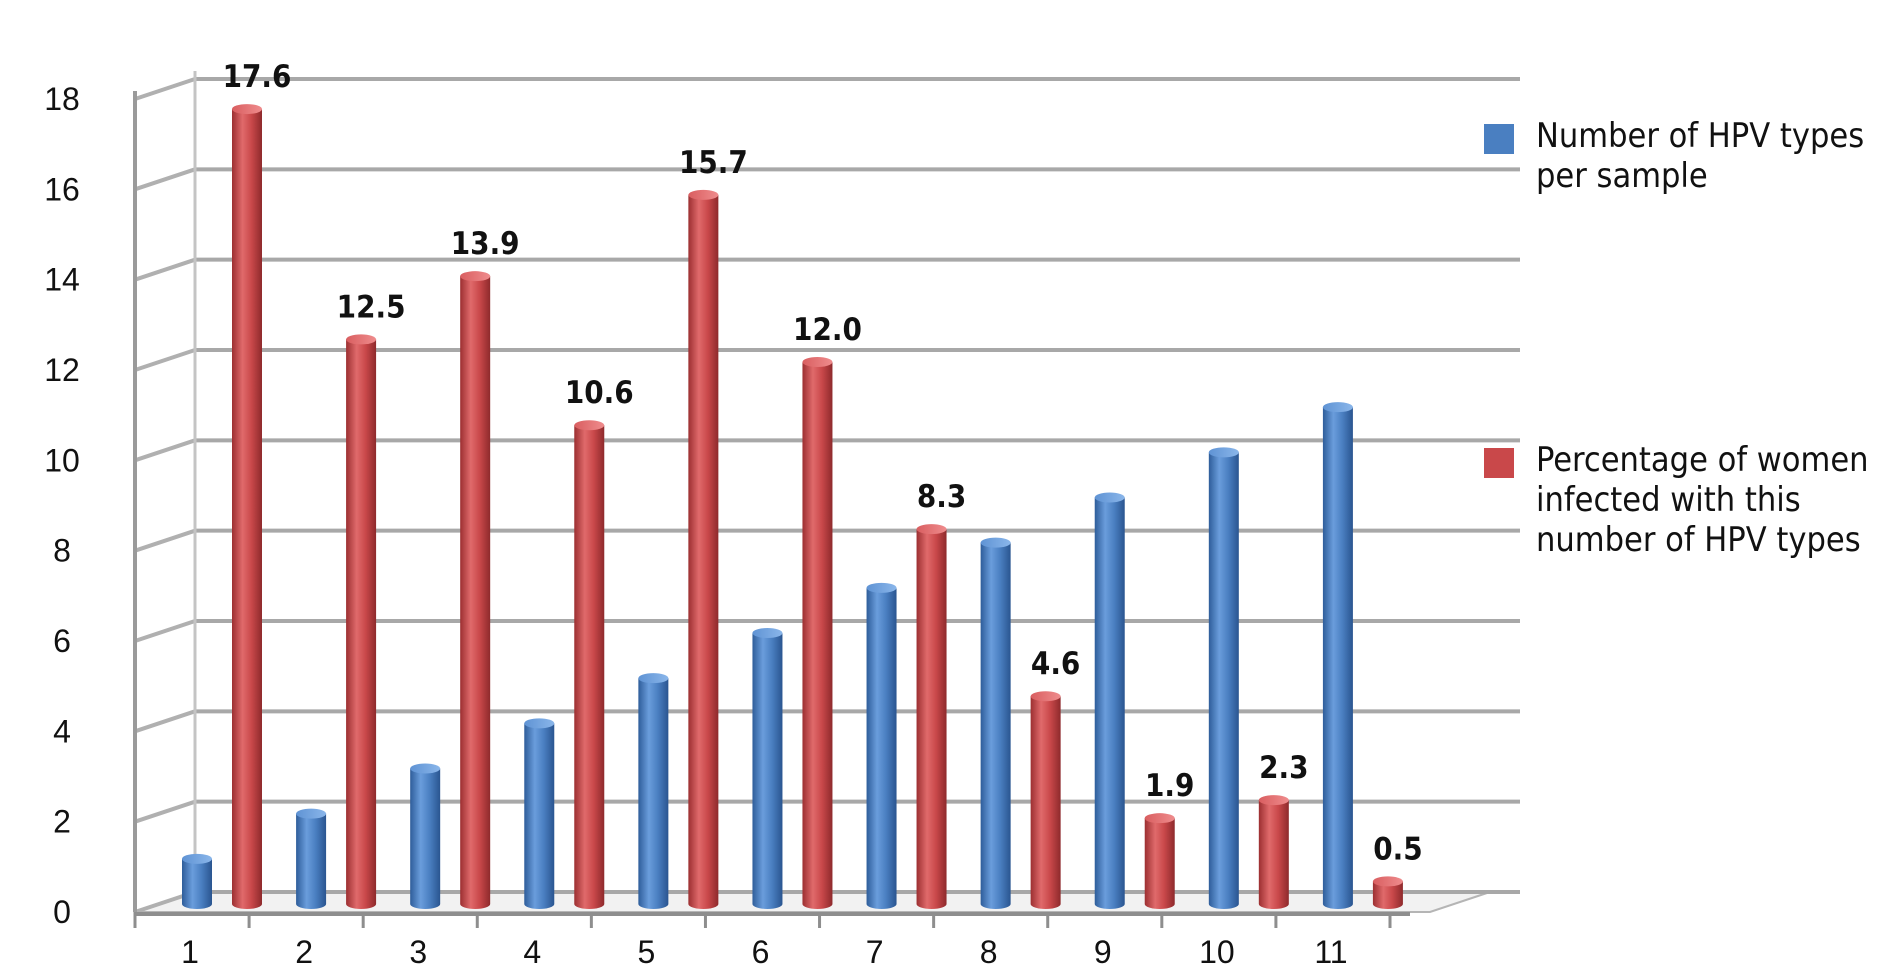 The width and height of the screenshot is (1882, 973). What do you see at coordinates (1397, 849) in the screenshot?
I see `data-label: 0.5` at bounding box center [1397, 849].